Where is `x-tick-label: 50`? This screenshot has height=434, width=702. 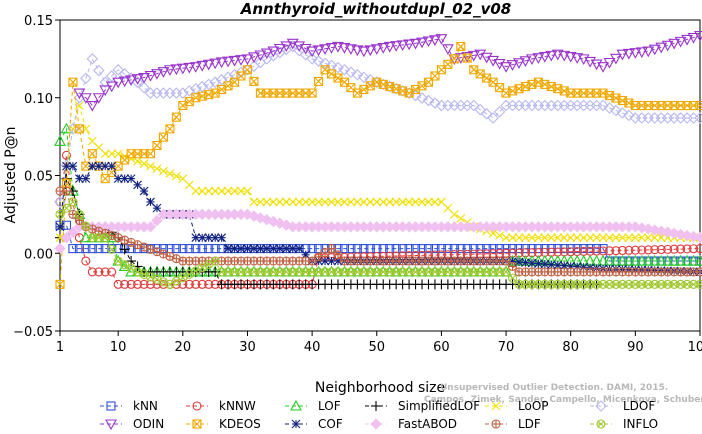
x-tick-label: 50 is located at coordinates (376, 347).